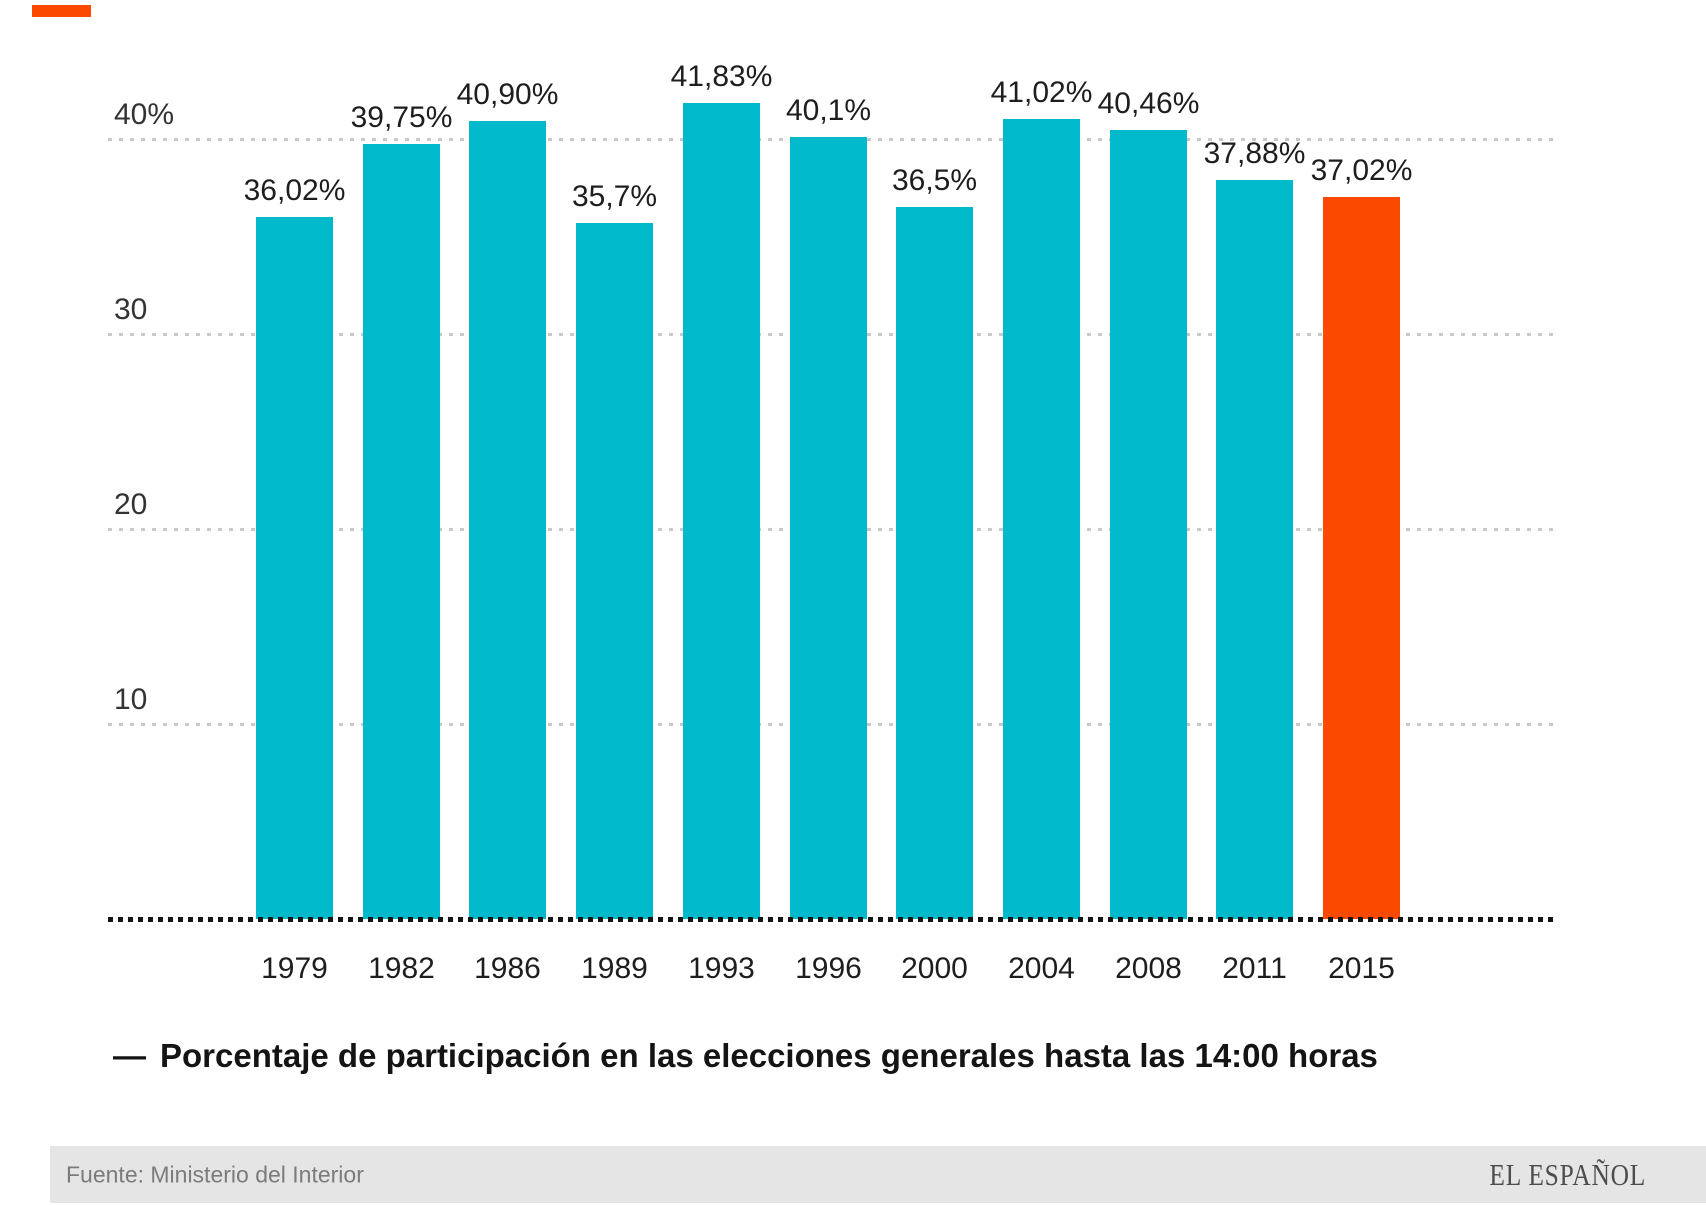  Describe the element at coordinates (131, 504) in the screenshot. I see `y-tick-label-20: 20` at that location.